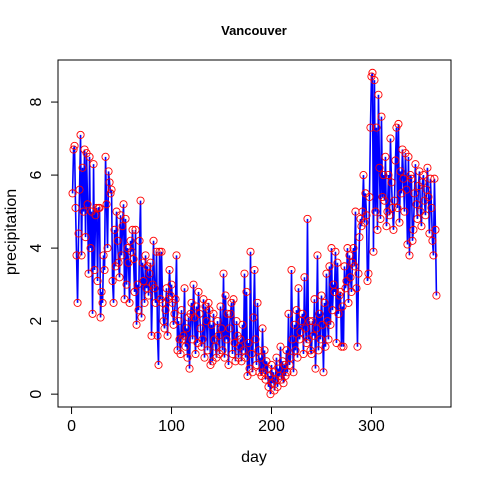 This screenshot has height=480, width=480. I want to click on x-tick-label: 200, so click(271, 426).